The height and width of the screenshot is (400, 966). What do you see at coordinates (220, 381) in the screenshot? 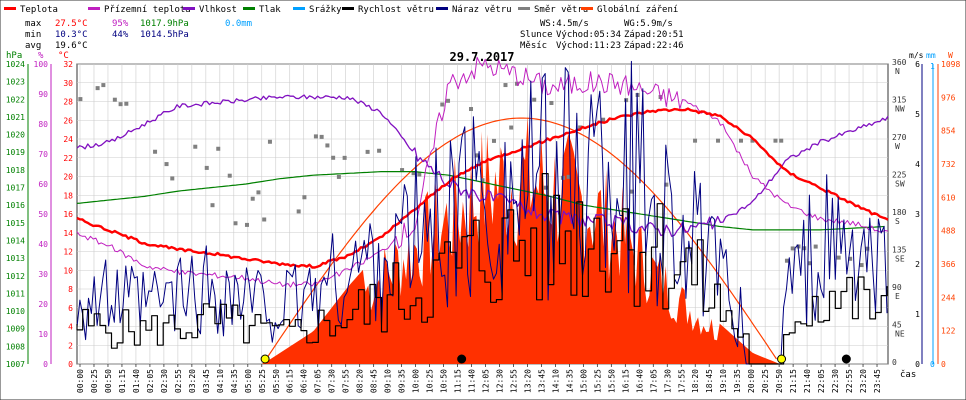
I see `x-tick-label: 04:10` at bounding box center [220, 381].